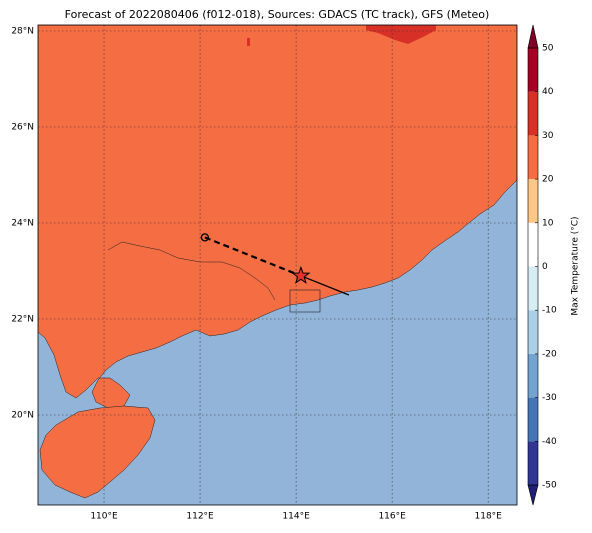 The image size is (592, 533). I want to click on lon-label: 118°E, so click(489, 517).